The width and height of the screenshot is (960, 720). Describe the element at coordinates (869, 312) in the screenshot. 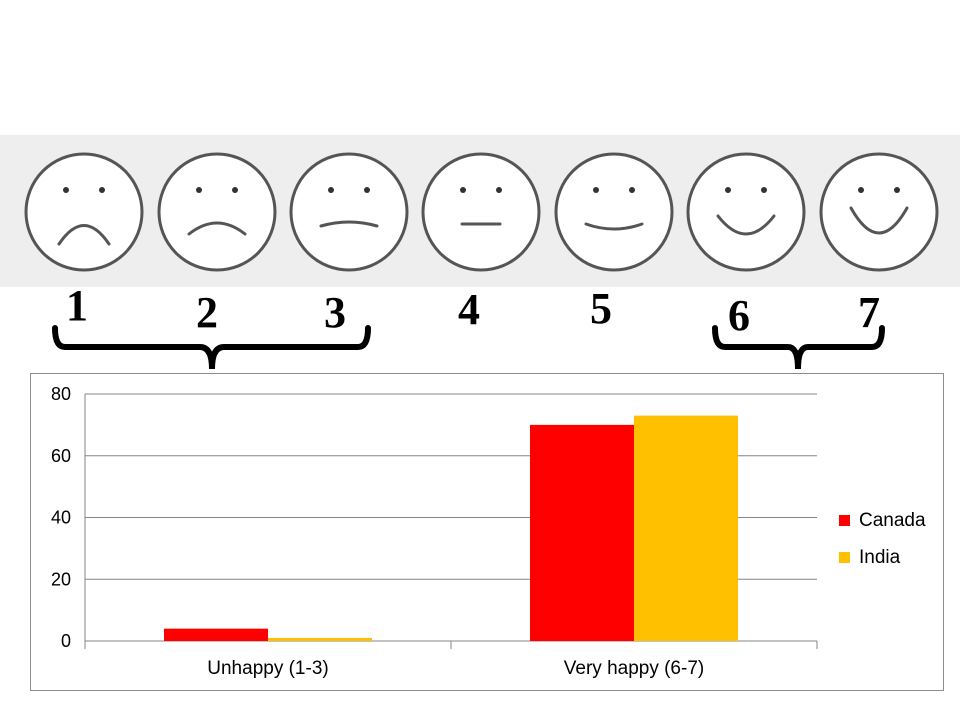

I see `scale-number-7: 7` at that location.